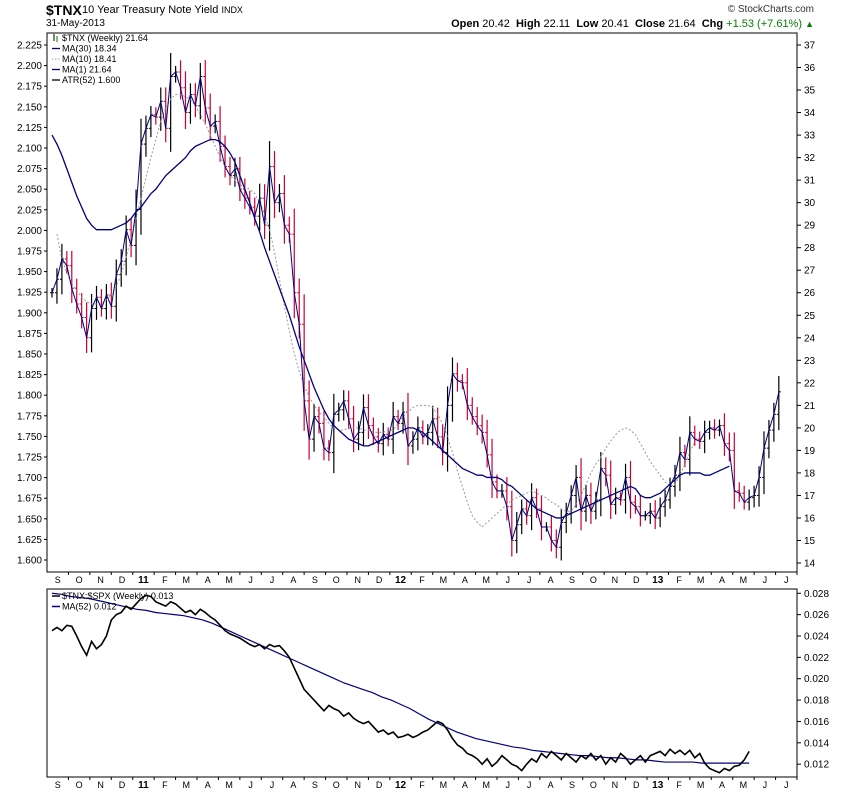 The width and height of the screenshot is (850, 795). What do you see at coordinates (29, 128) in the screenshot?
I see `left-tick-label: 2.125` at bounding box center [29, 128].